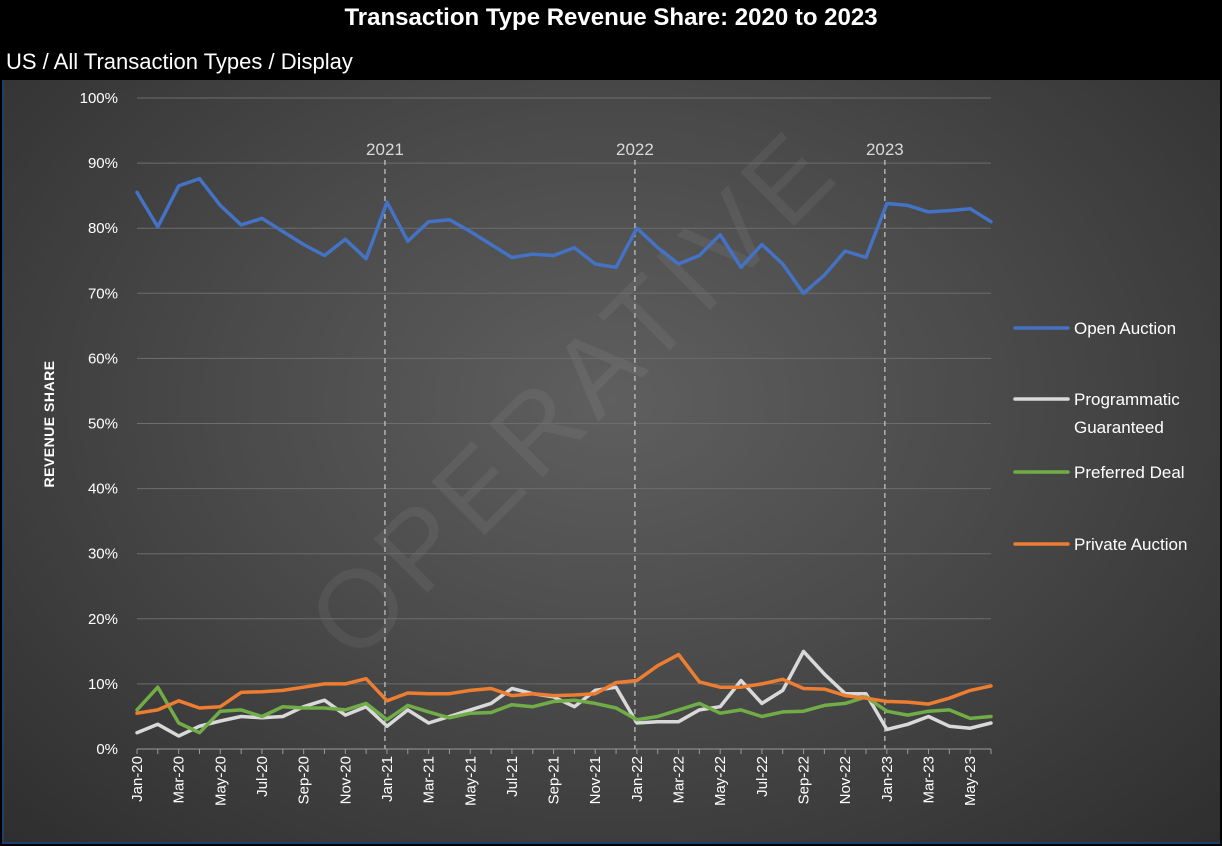 The width and height of the screenshot is (1222, 846). Describe the element at coordinates (970, 781) in the screenshot. I see `x-tick-label: May-23` at that location.